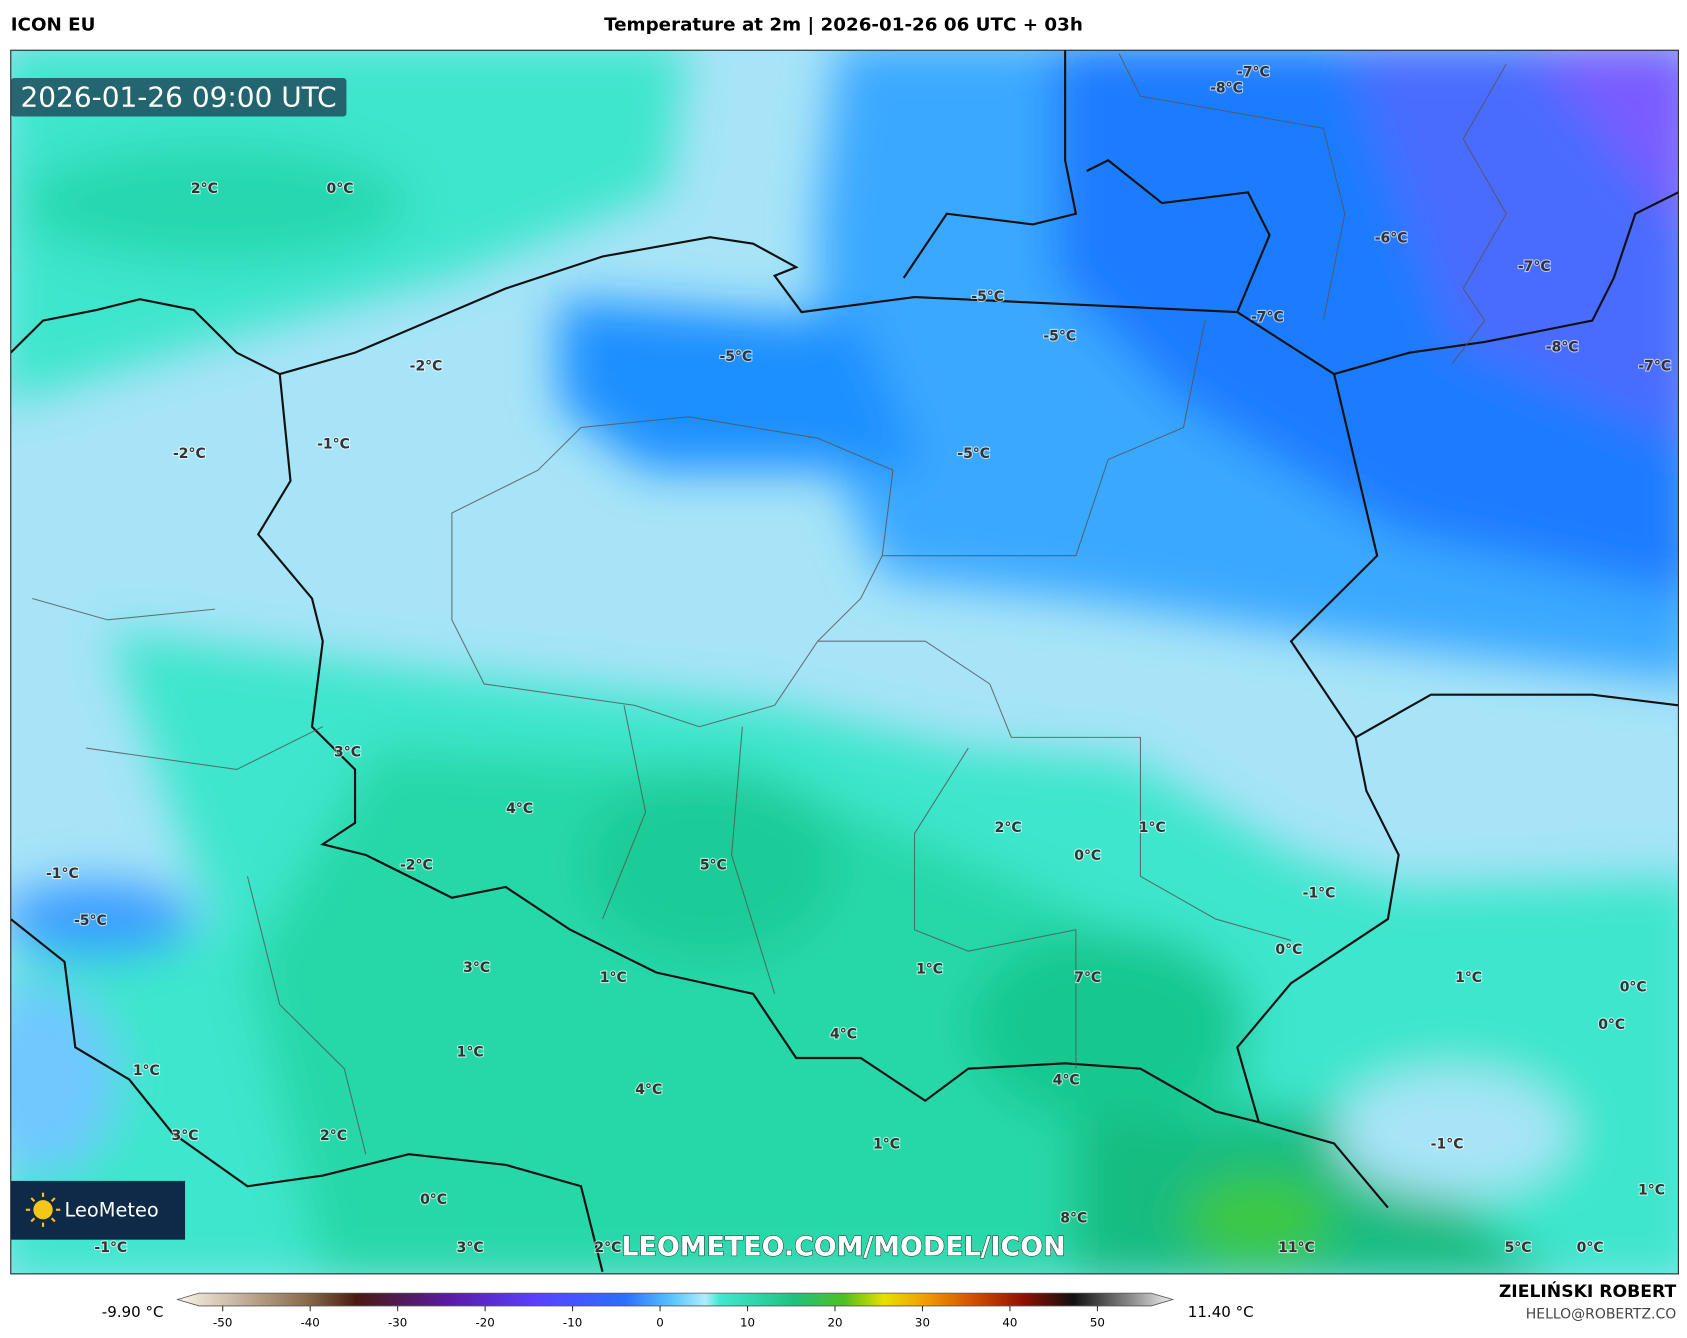  I want to click on temperature-label: -6°C, so click(1391, 238).